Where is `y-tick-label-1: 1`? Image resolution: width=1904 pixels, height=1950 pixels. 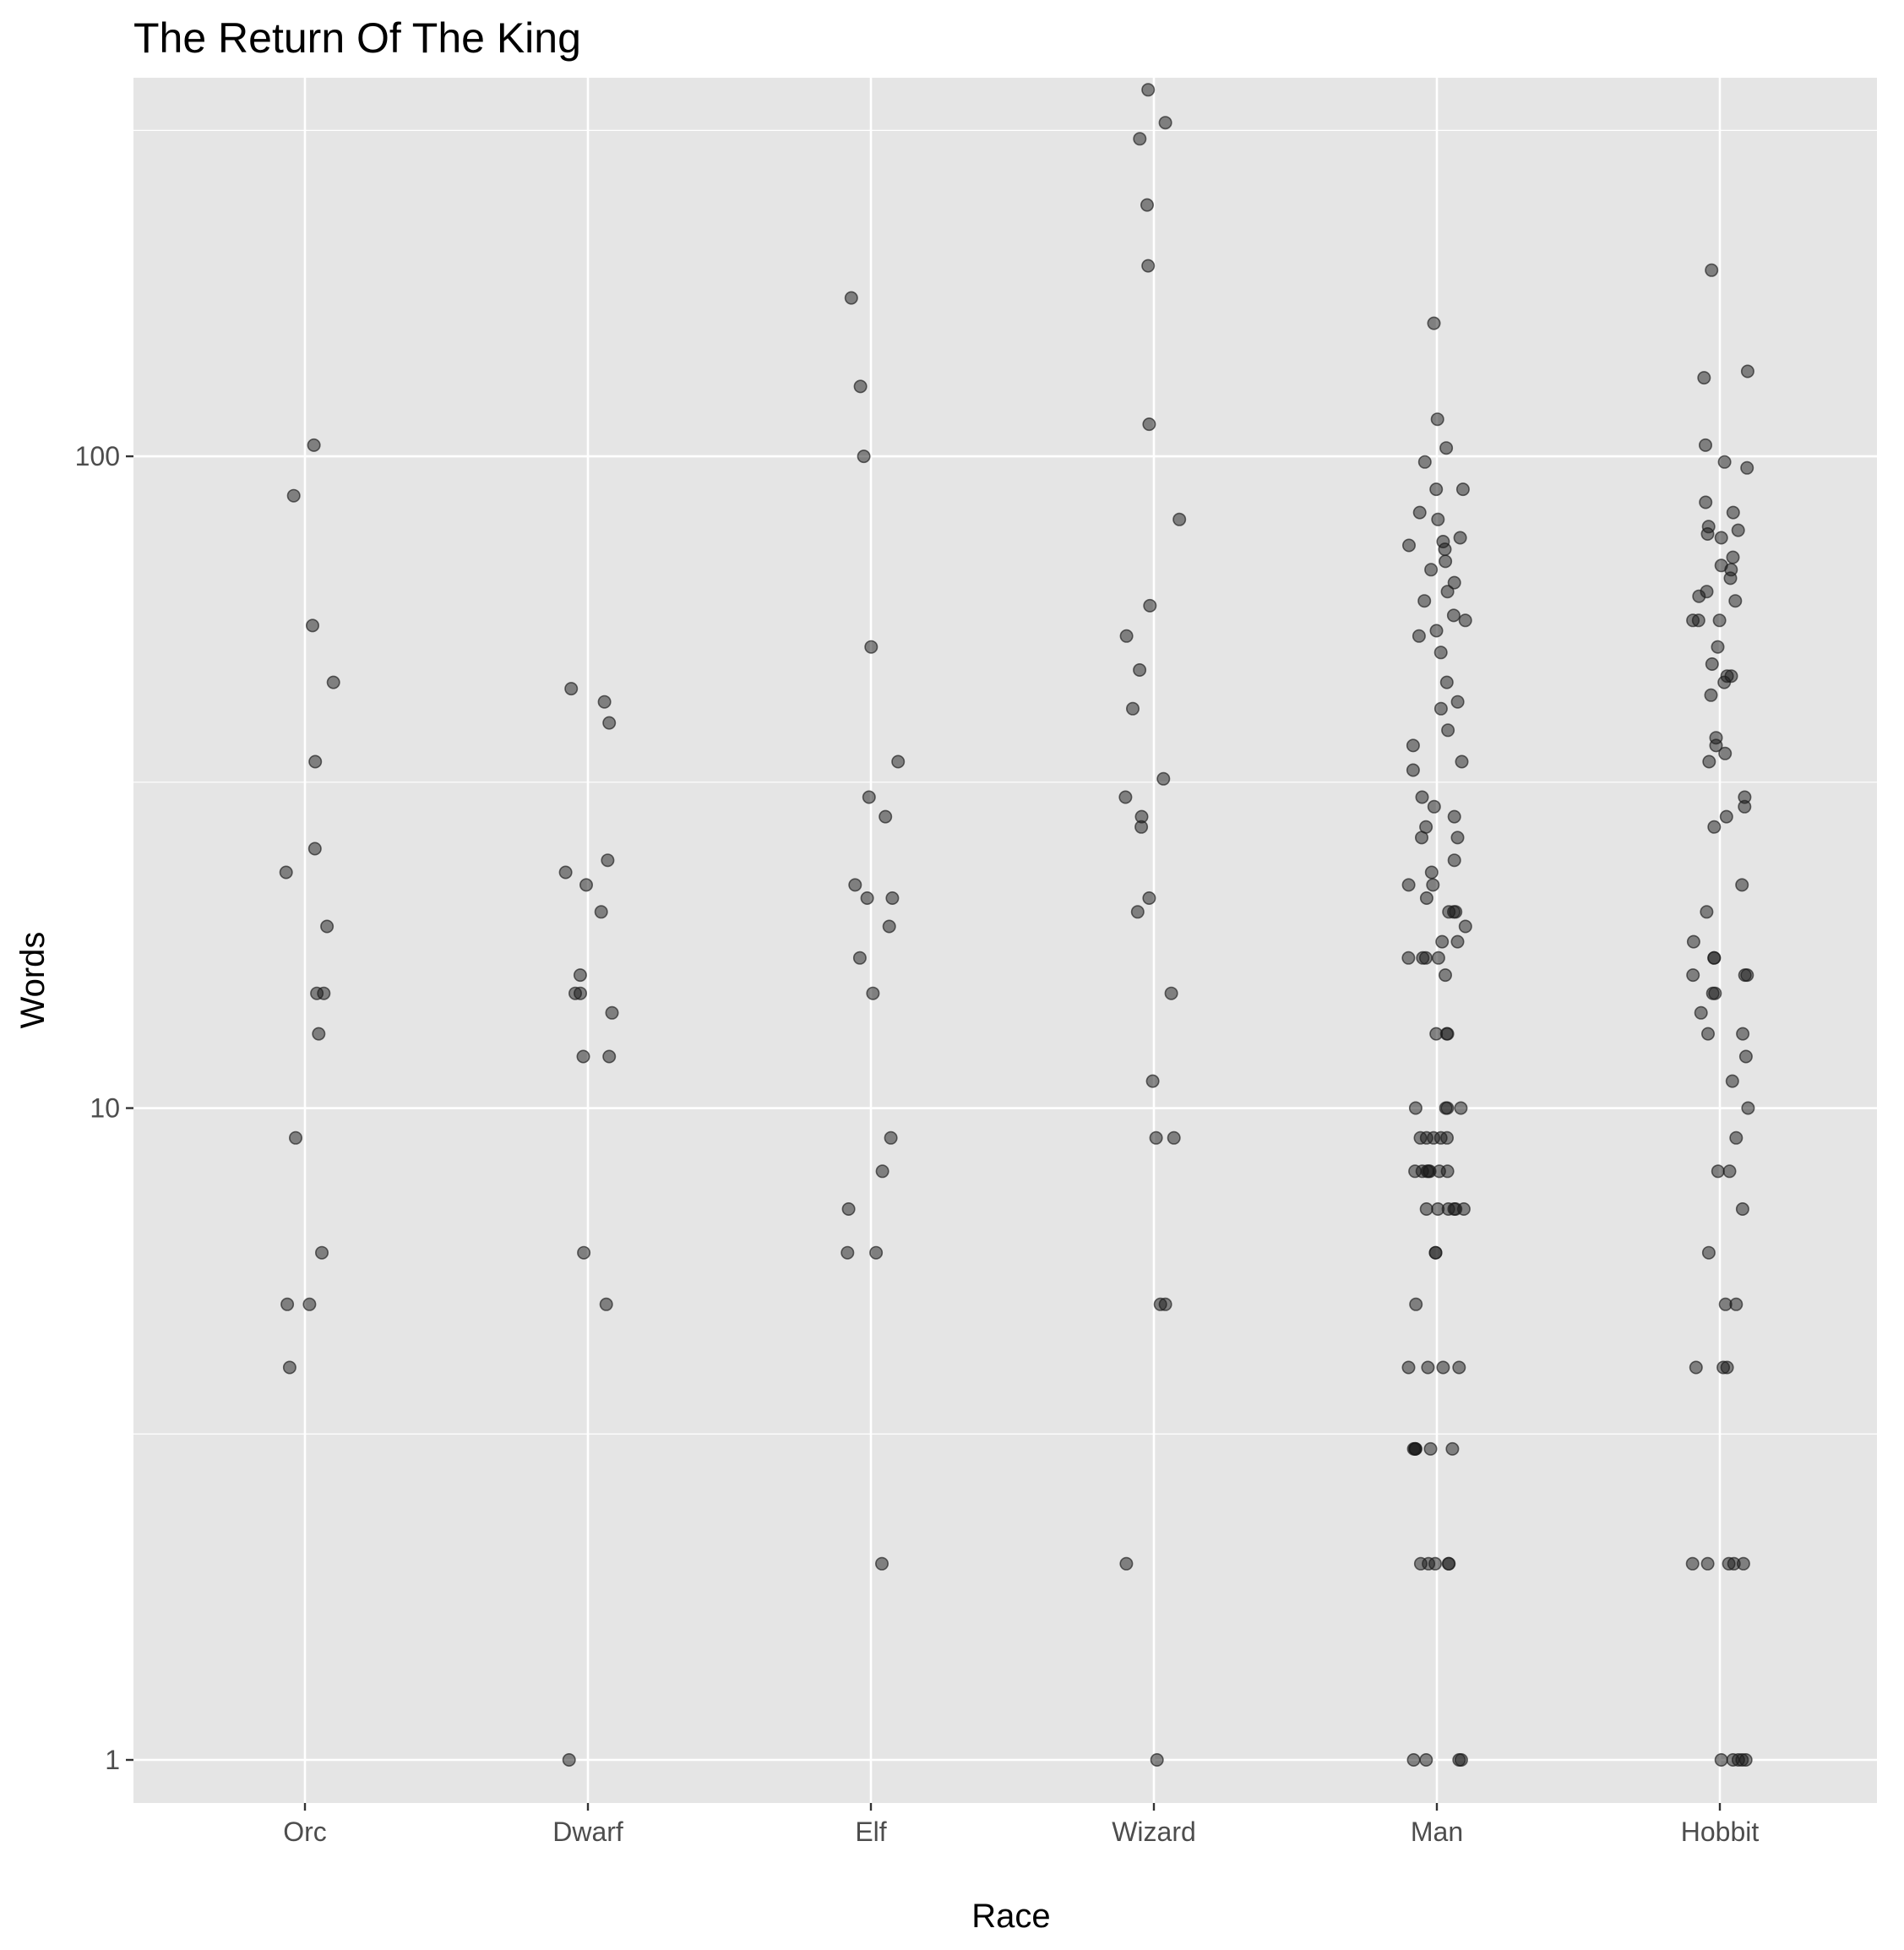 y-tick-label-1: 1 is located at coordinates (113, 1760).